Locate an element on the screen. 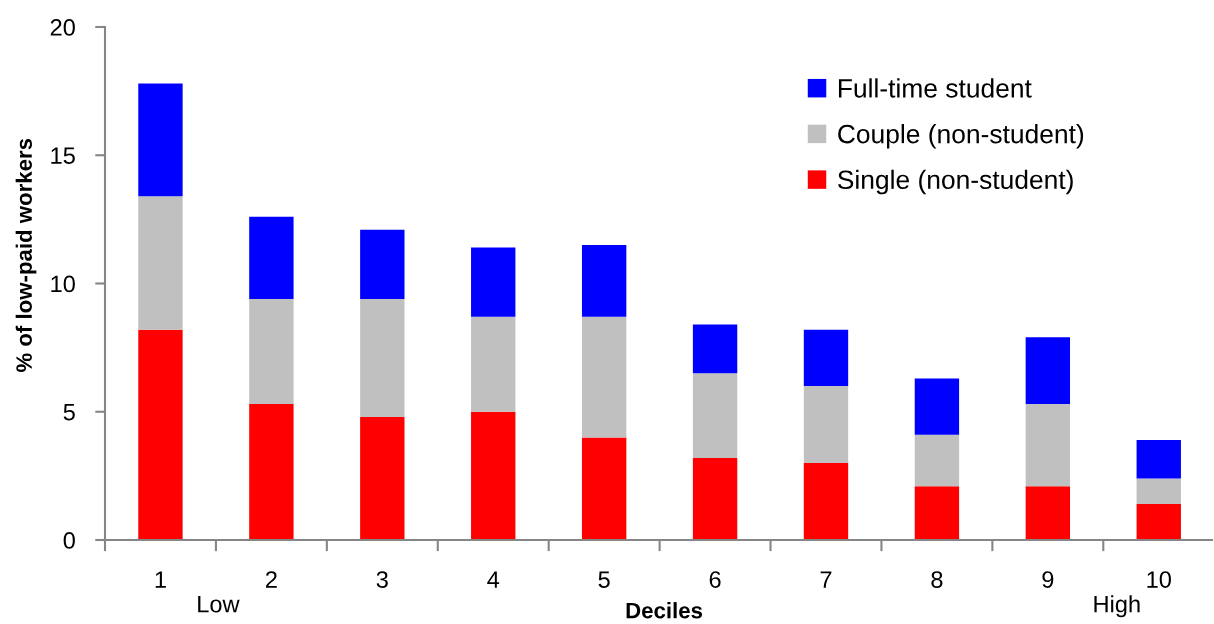 The image size is (1214, 624). x-tick-label: 2 is located at coordinates (271, 579).